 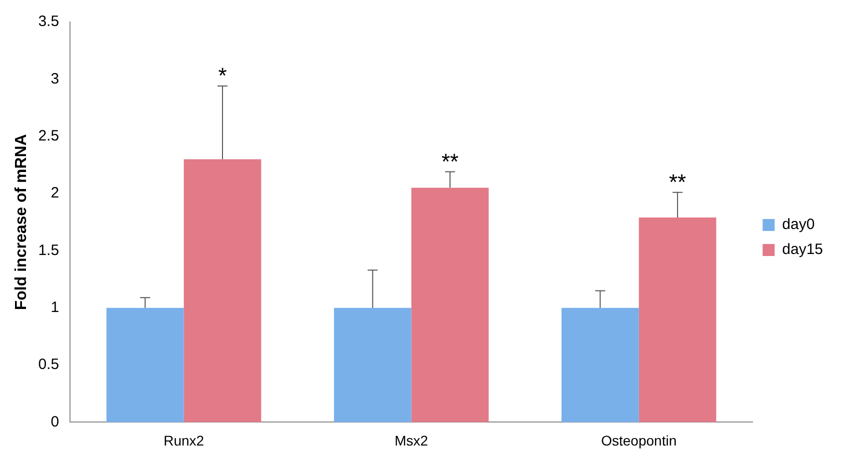 What do you see at coordinates (184, 440) in the screenshot?
I see `x-tick-label: Runx2` at bounding box center [184, 440].